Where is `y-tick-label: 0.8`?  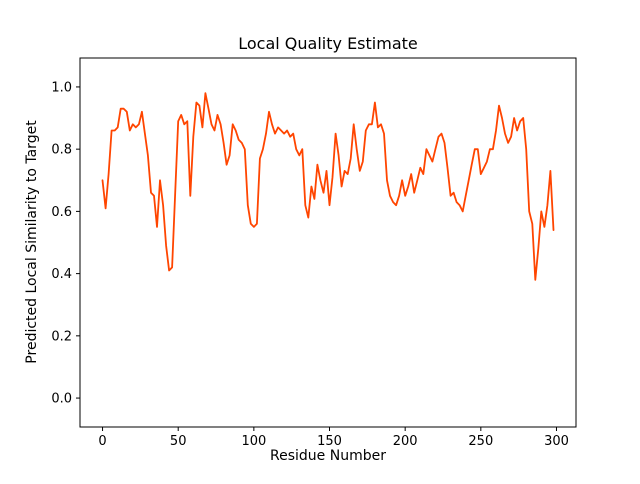 y-tick-label: 0.8 is located at coordinates (61, 150).